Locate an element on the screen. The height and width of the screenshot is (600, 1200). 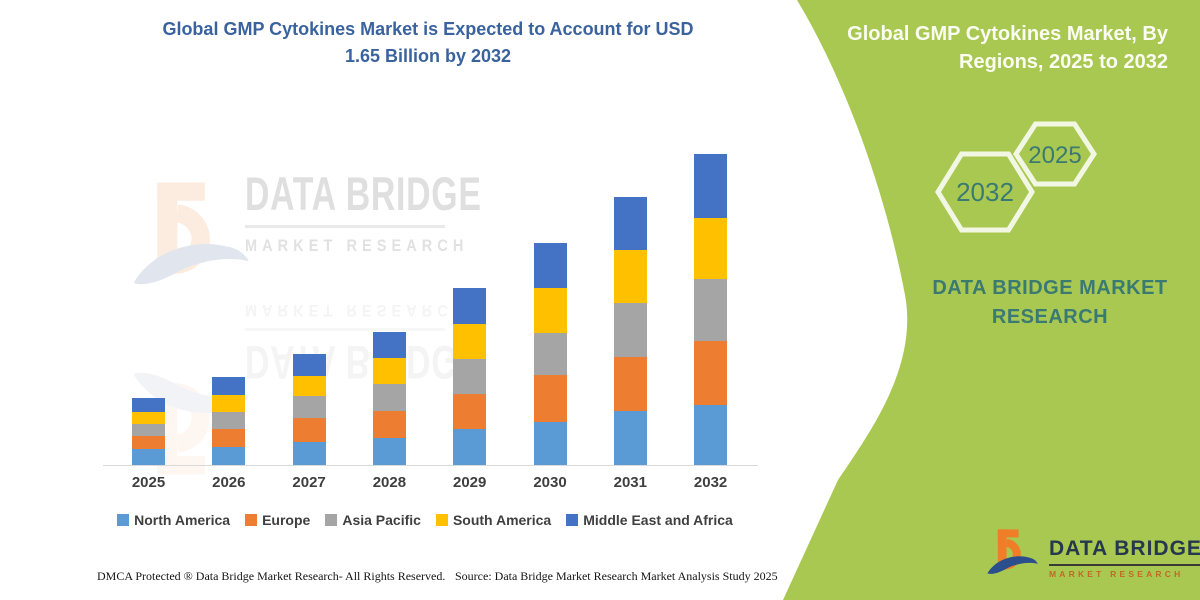
hexagon-years: 2032 2025 is located at coordinates (1016, 177).